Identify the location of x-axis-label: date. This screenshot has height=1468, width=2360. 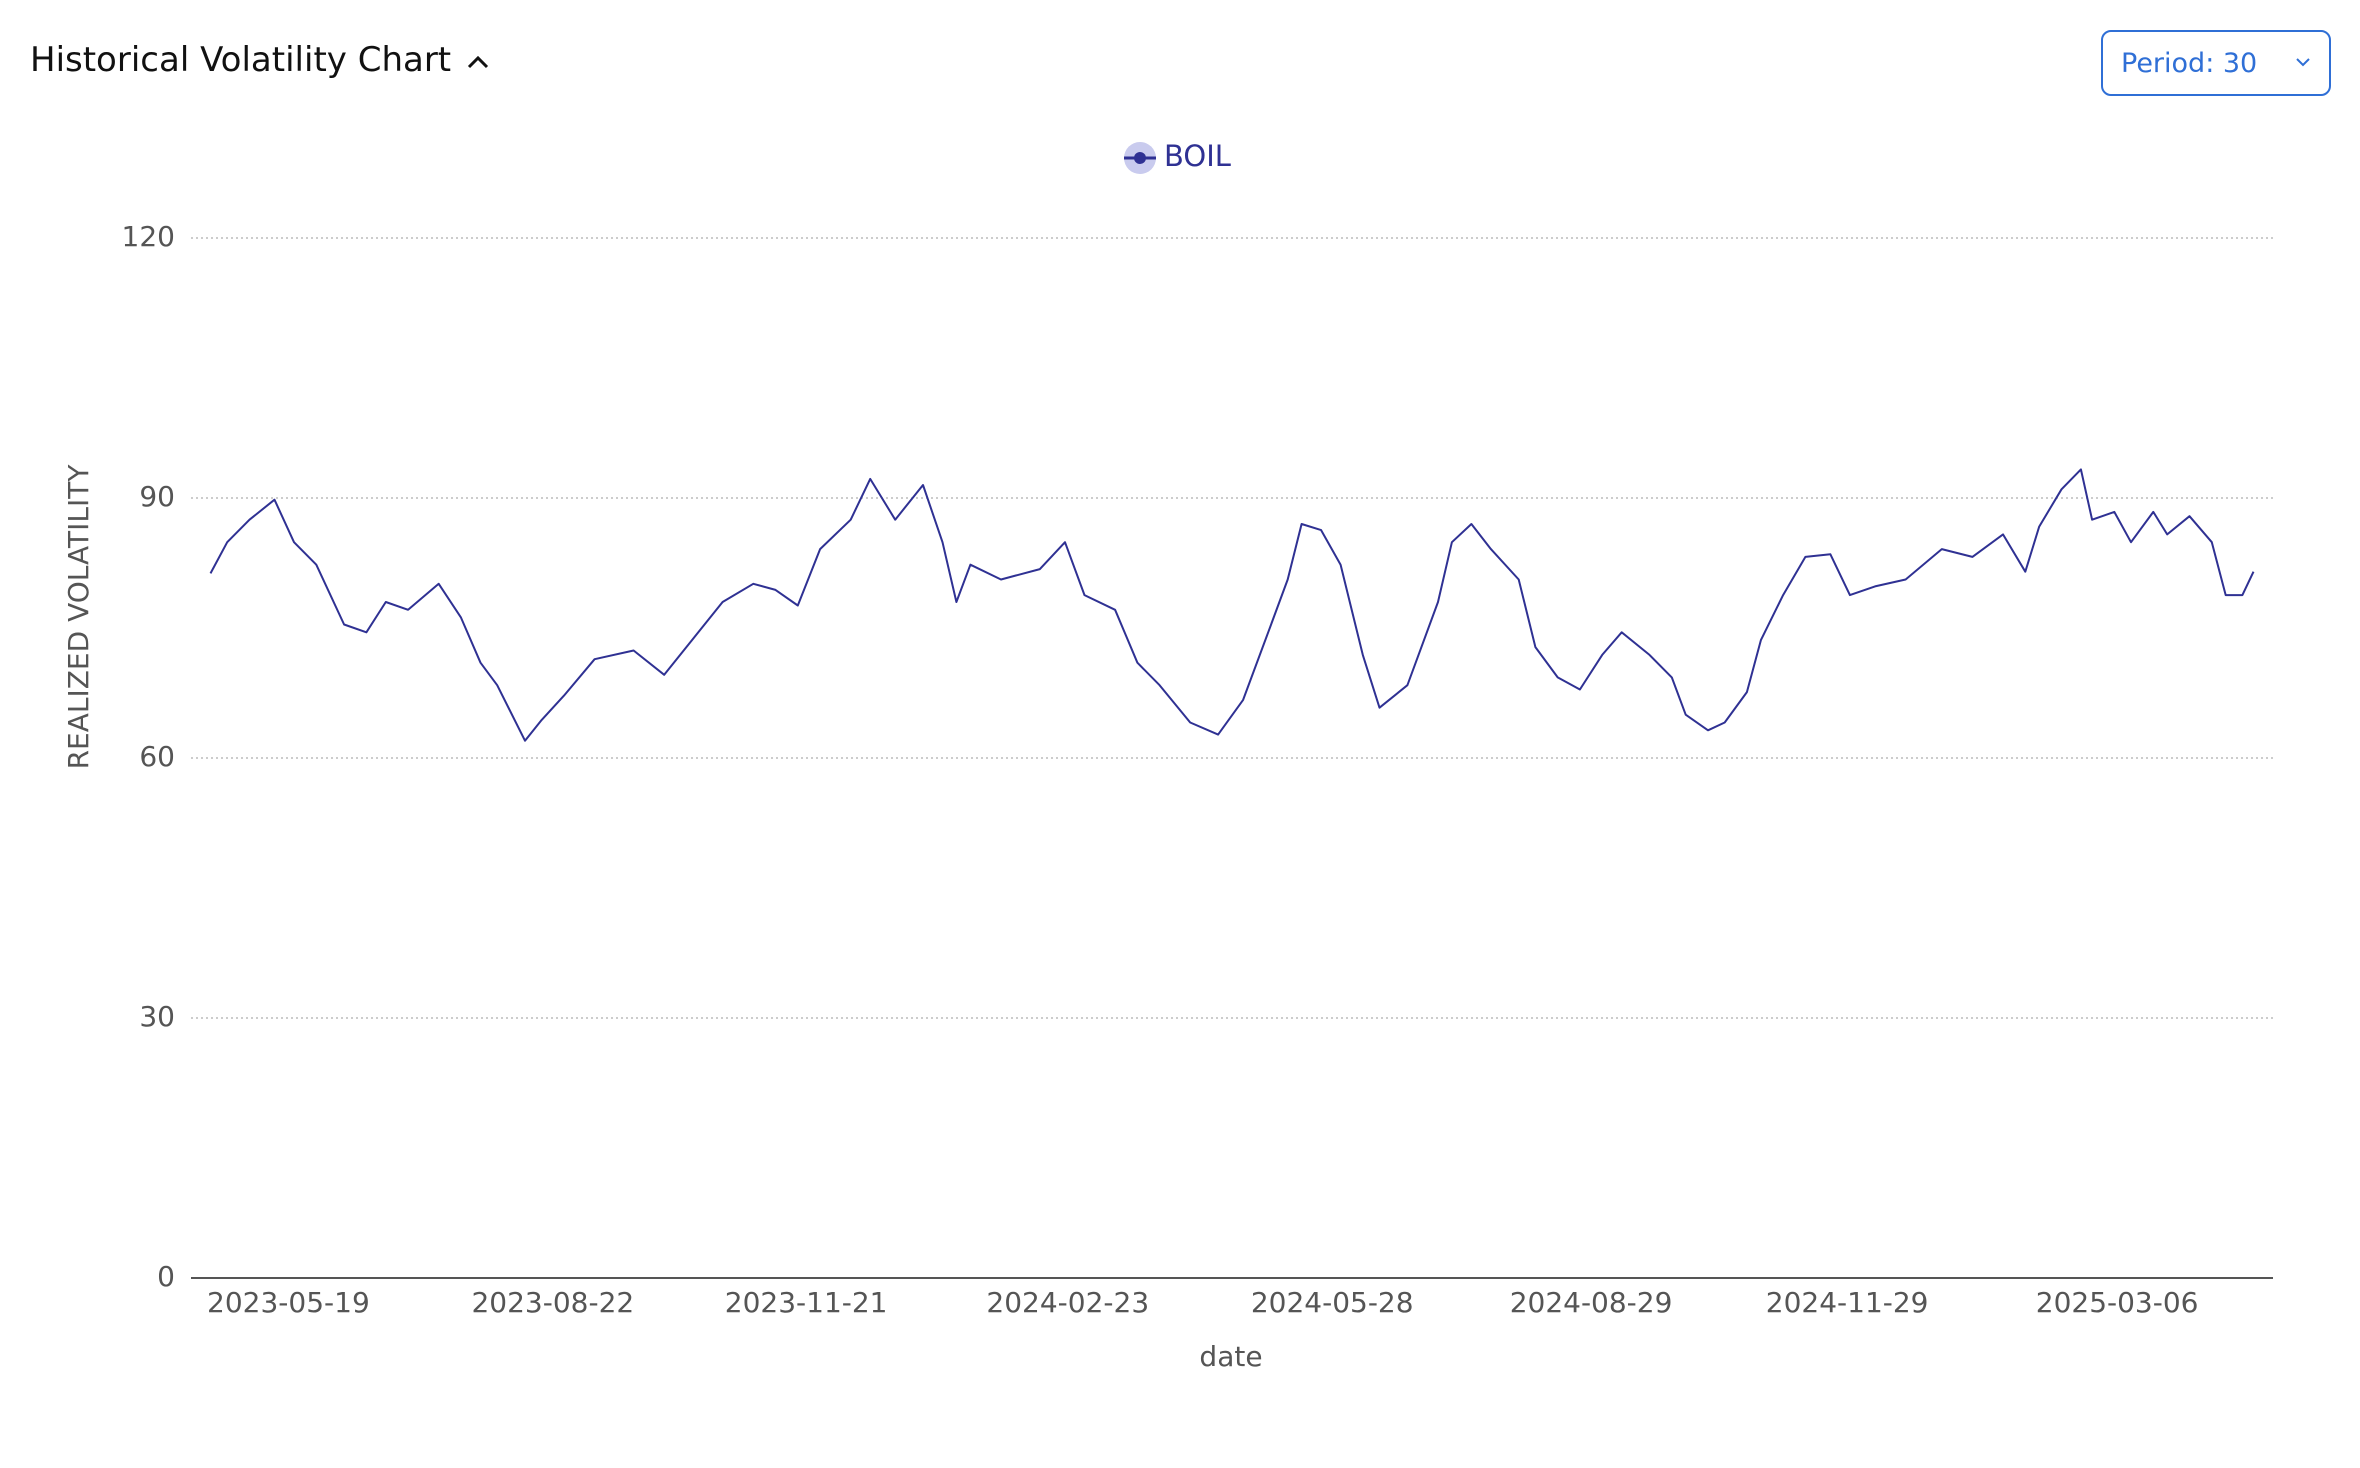
(1230, 1356).